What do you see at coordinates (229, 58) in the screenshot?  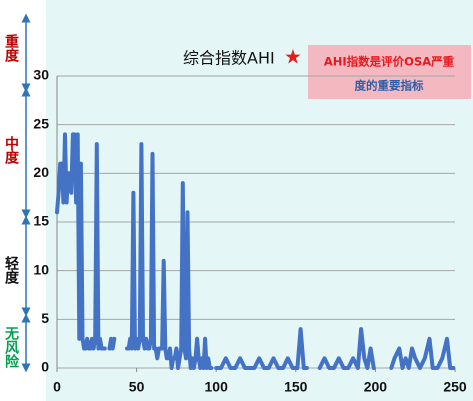 I see `chart-title: 综合指数AHI` at bounding box center [229, 58].